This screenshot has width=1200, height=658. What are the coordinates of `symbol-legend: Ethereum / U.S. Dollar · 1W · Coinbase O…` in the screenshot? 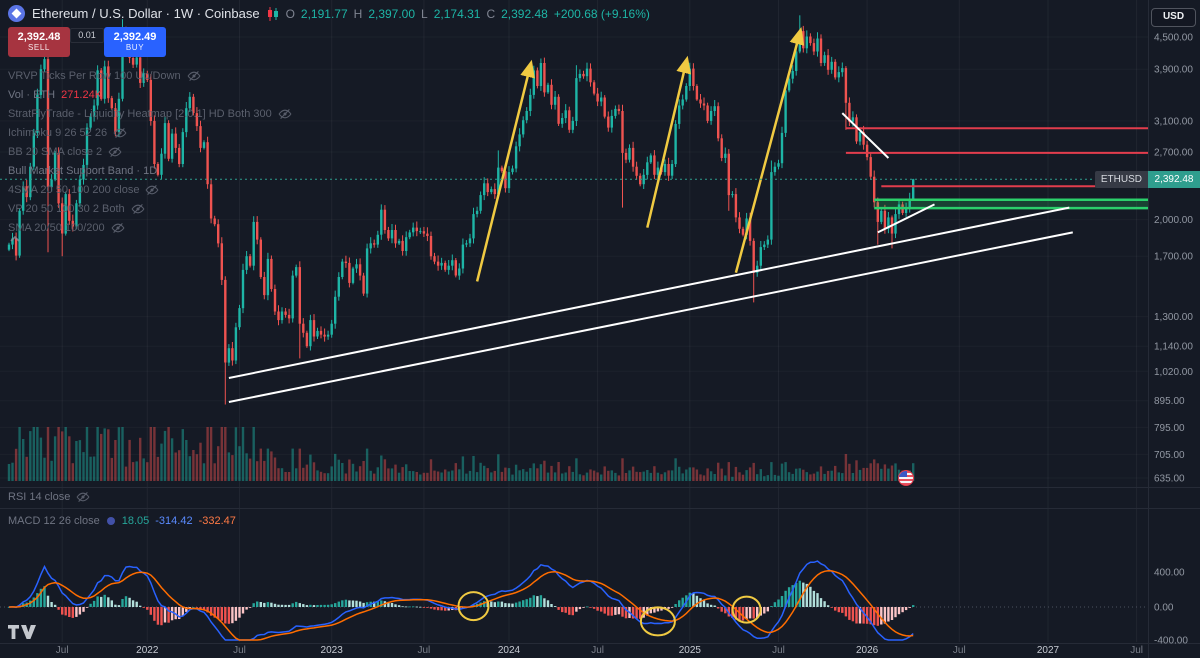 It's located at (329, 13).